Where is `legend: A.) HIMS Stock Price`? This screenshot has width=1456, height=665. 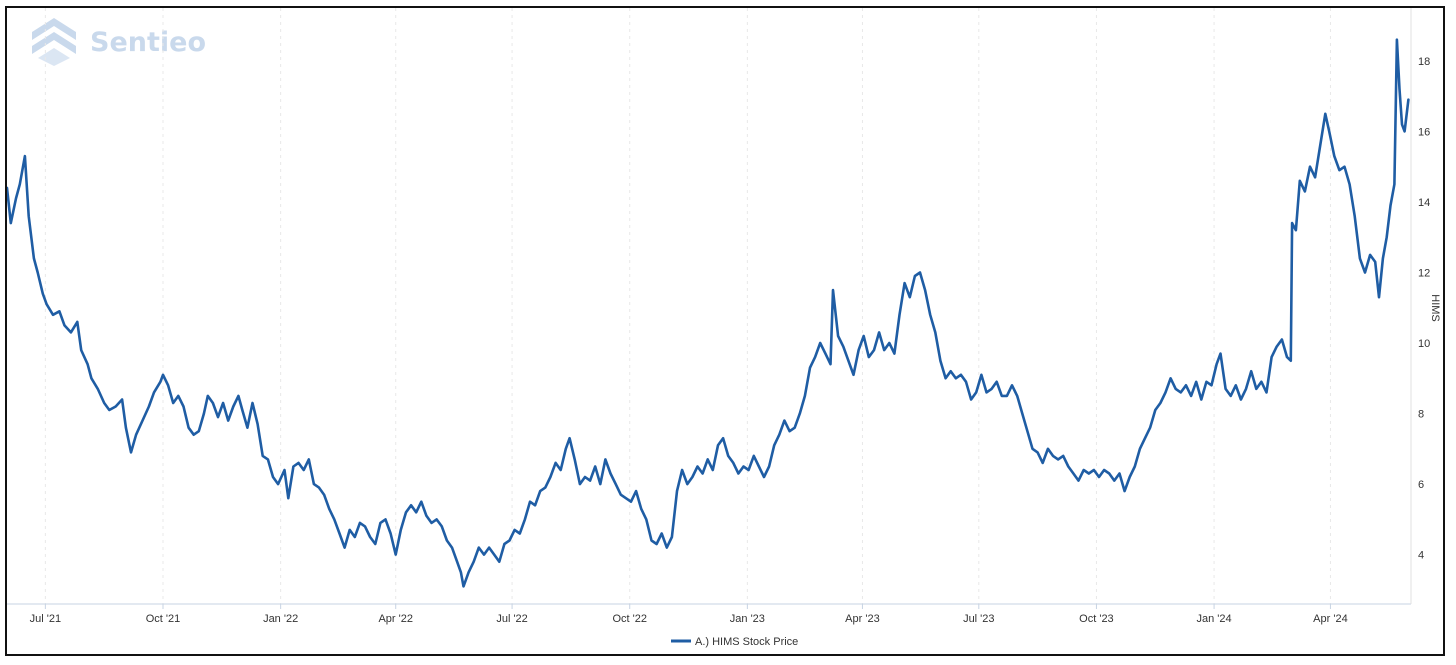 legend: A.) HIMS Stock Price is located at coordinates (734, 642).